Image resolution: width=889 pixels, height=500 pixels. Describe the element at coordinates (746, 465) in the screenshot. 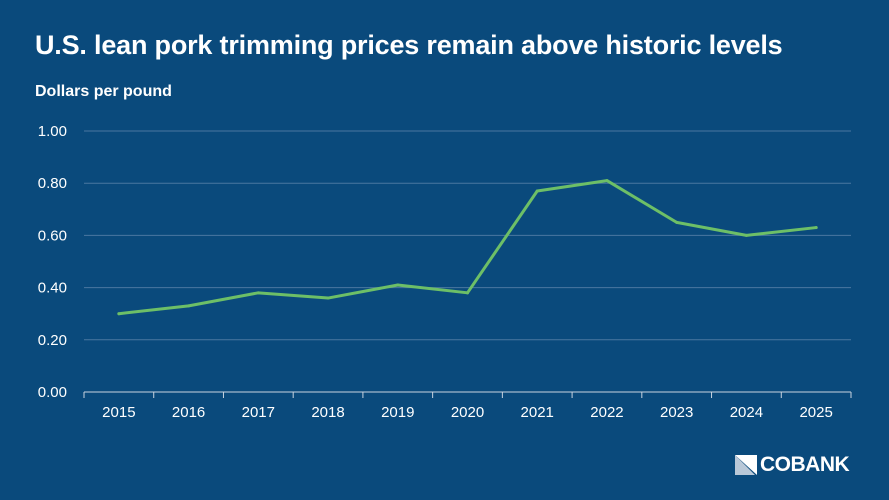

I see `cobank-logo-icon` at that location.